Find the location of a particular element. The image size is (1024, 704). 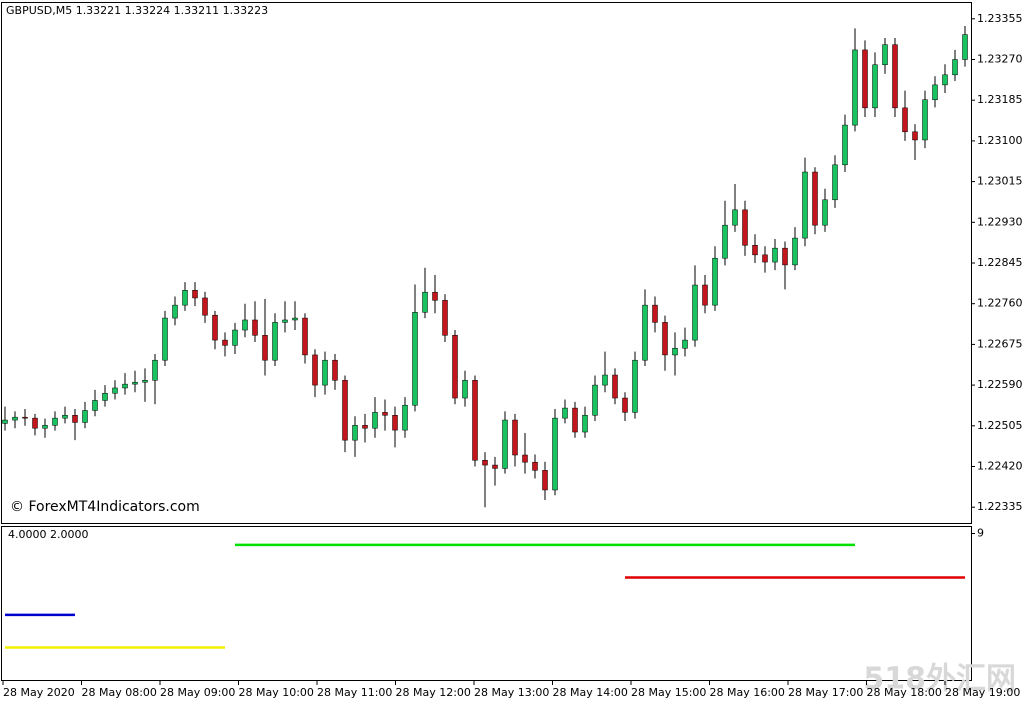

x-tick-label: 28 May 11:00 is located at coordinates (354, 692).